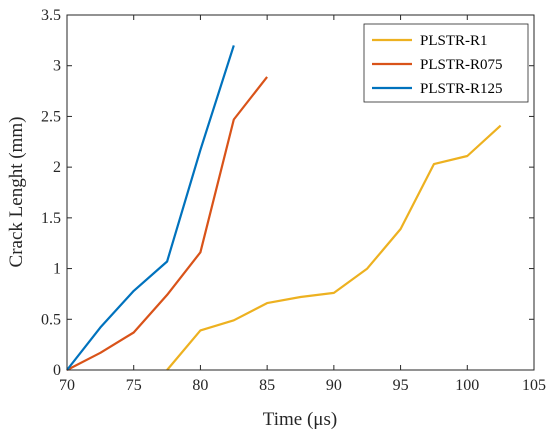 This screenshot has height=437, width=550. What do you see at coordinates (461, 65) in the screenshot?
I see `legend-entry-label: PLSTR-R075` at bounding box center [461, 65].